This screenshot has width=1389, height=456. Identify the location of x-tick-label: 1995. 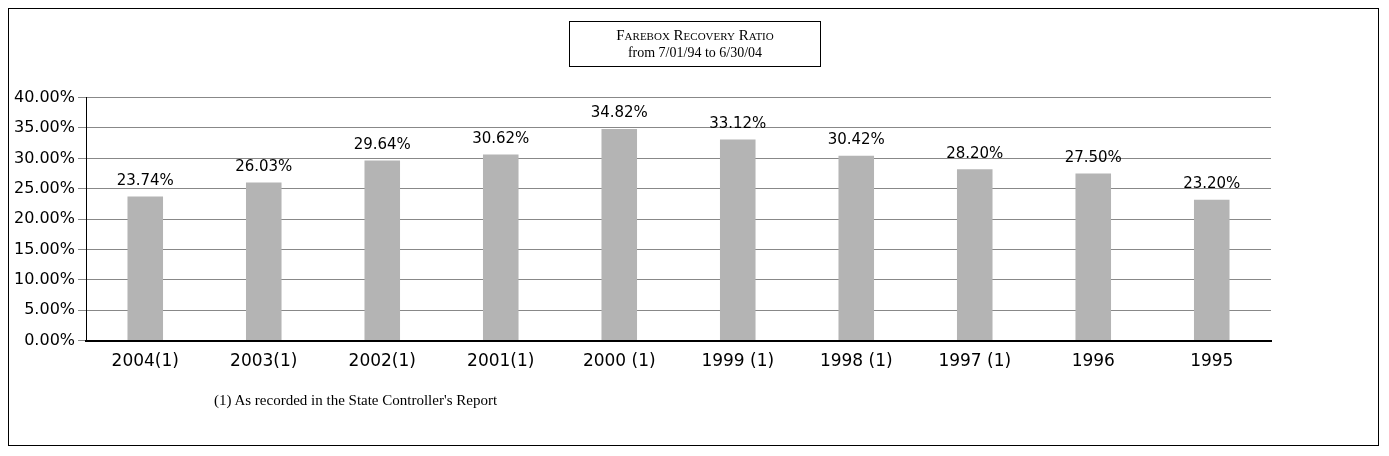
(1212, 360).